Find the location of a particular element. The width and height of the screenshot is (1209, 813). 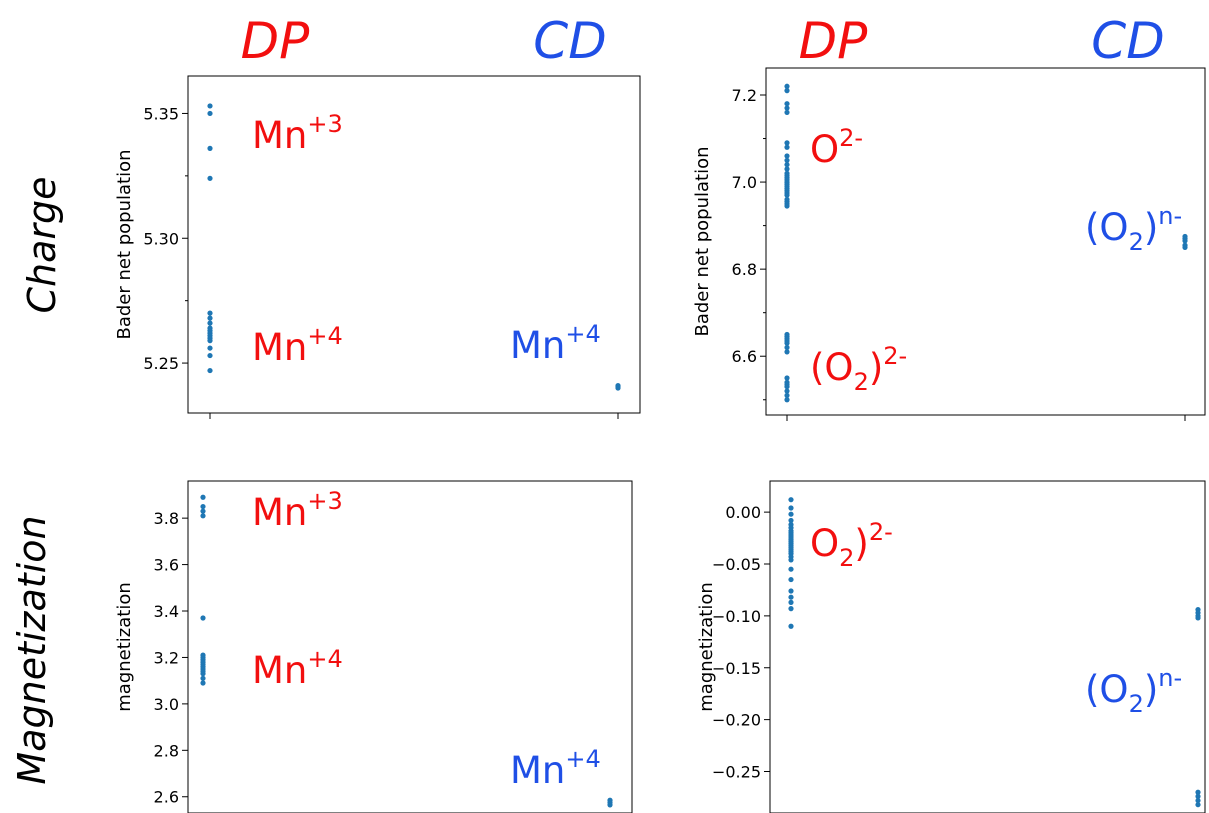

y-tick-label: 3.8 is located at coordinates (166, 518).